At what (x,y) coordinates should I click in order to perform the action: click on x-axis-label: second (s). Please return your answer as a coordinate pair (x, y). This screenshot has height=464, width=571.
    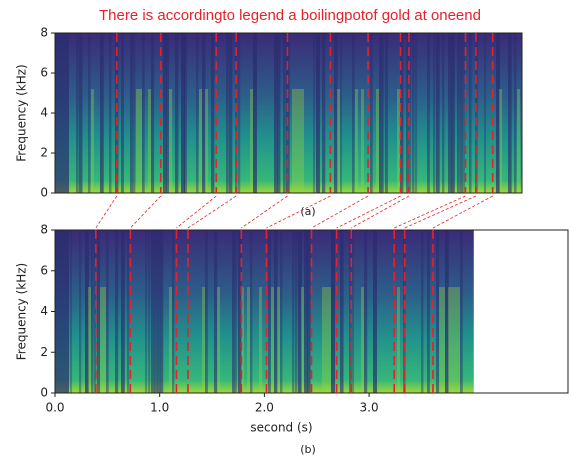
    Looking at the image, I should click on (281, 428).